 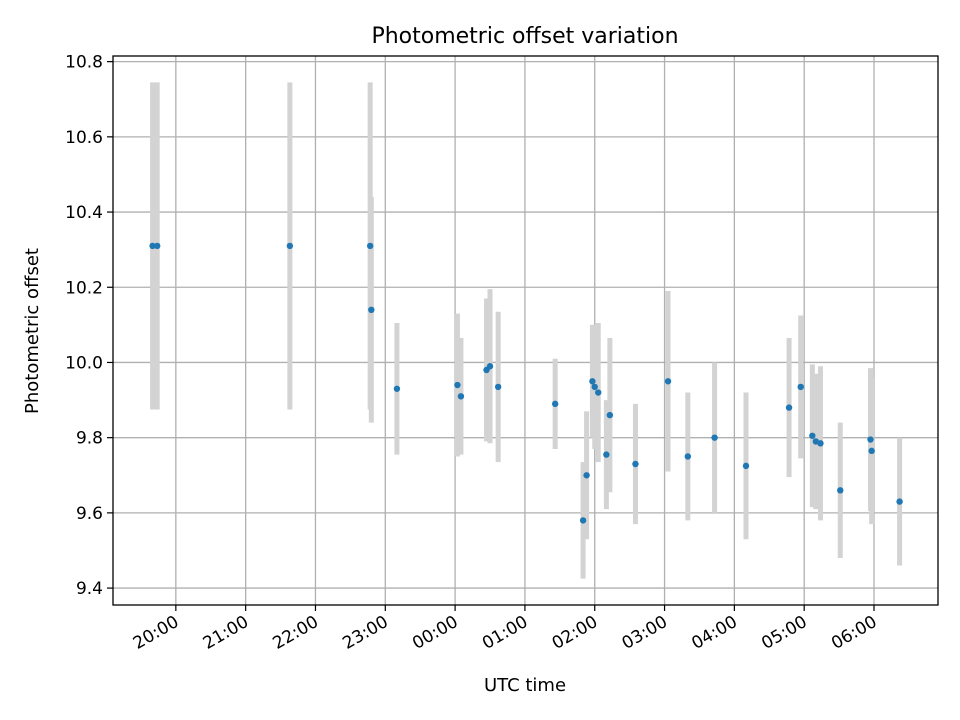 What do you see at coordinates (84, 288) in the screenshot?
I see `y-tick-label: 10.2` at bounding box center [84, 288].